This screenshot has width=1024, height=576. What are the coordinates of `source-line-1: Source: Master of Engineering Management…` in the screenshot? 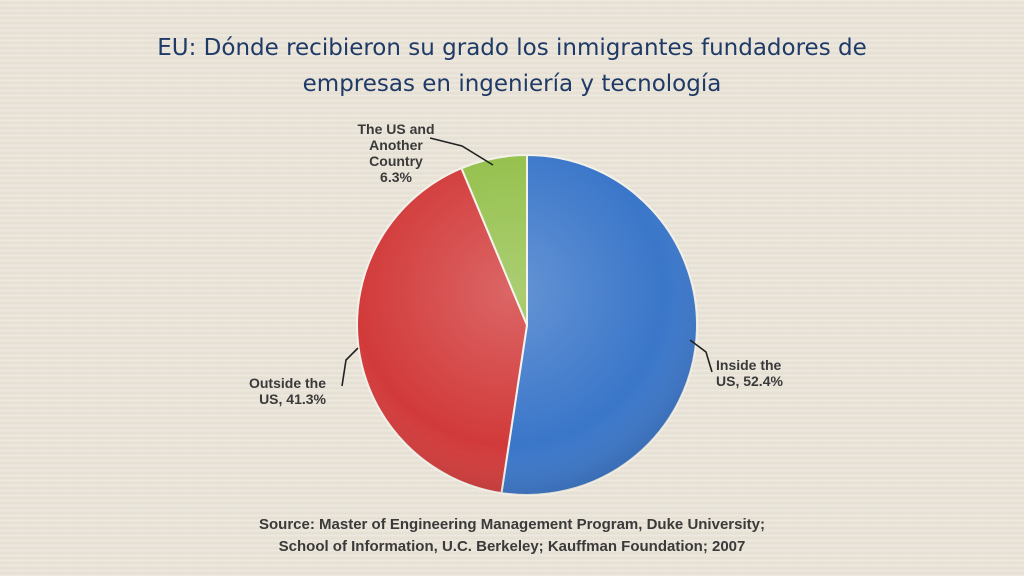 It's located at (512, 524).